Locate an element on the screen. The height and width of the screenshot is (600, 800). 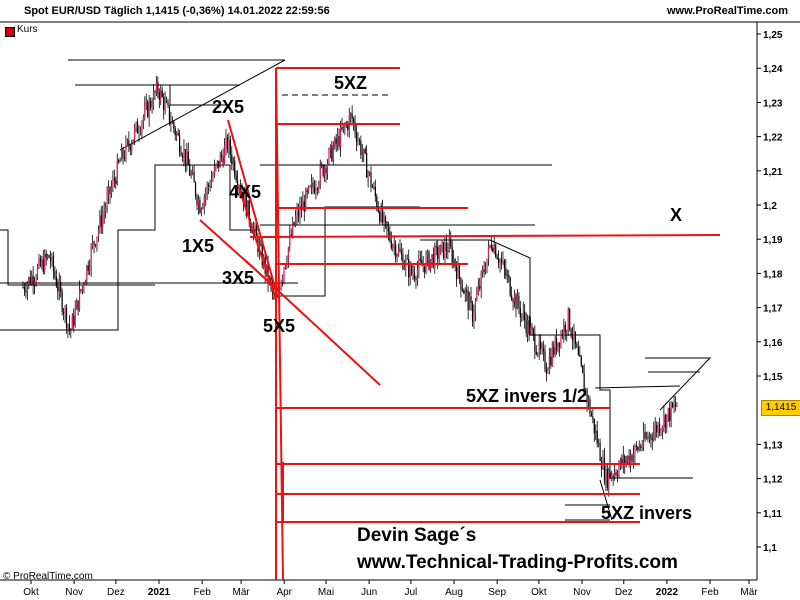
annotation-label: 2X5 is located at coordinates (228, 107).